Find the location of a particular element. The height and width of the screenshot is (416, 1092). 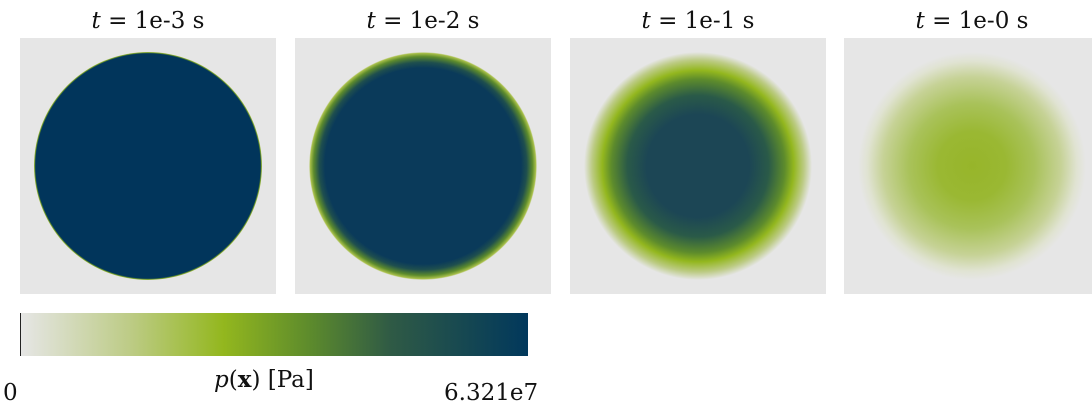

colorbar-min-label: 0 is located at coordinates (10, 393).